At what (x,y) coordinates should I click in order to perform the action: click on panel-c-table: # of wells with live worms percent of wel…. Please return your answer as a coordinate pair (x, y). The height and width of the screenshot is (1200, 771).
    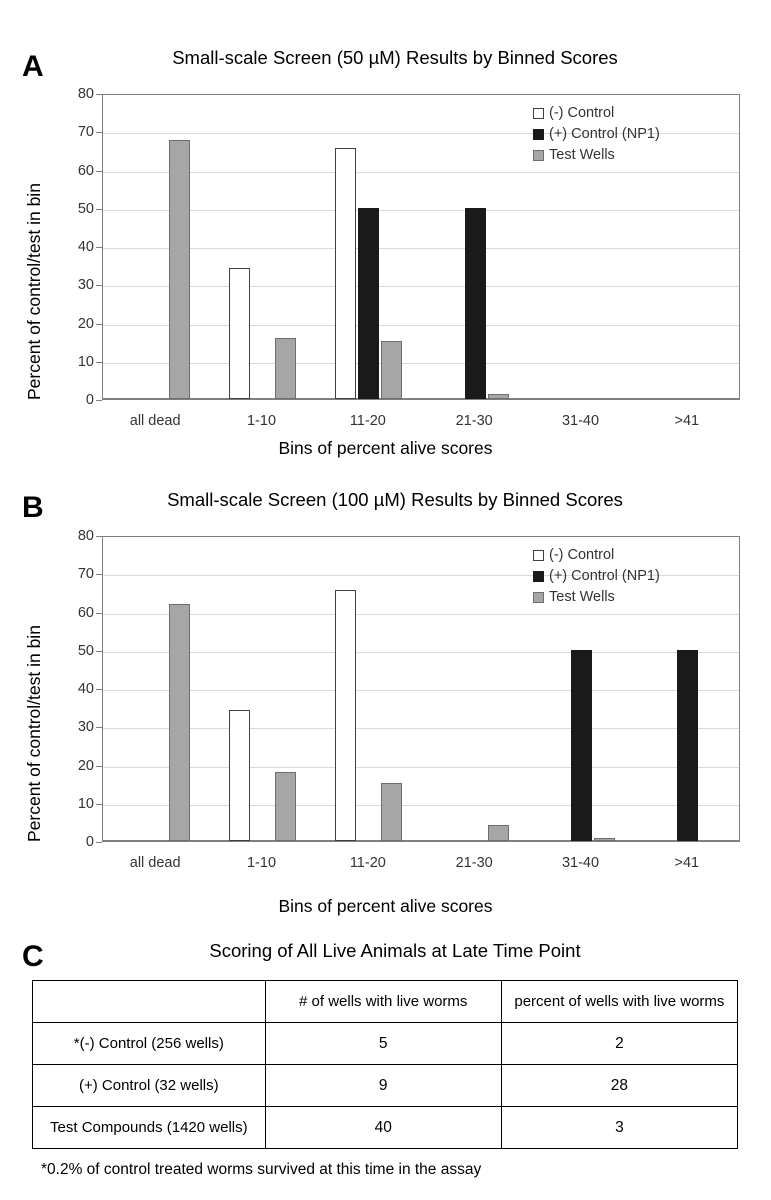
    Looking at the image, I should click on (385, 1064).